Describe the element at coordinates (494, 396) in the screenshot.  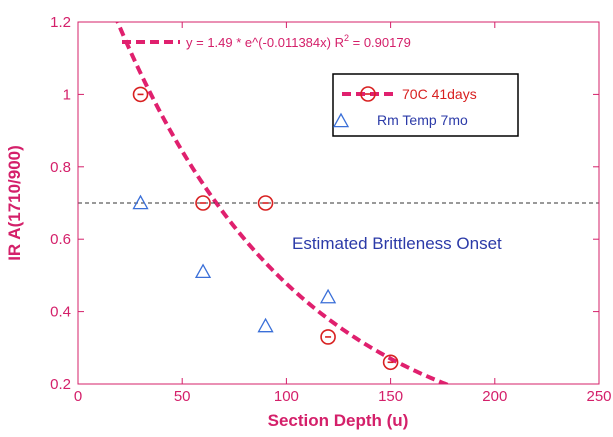
I see `x-tick-label: 200` at that location.